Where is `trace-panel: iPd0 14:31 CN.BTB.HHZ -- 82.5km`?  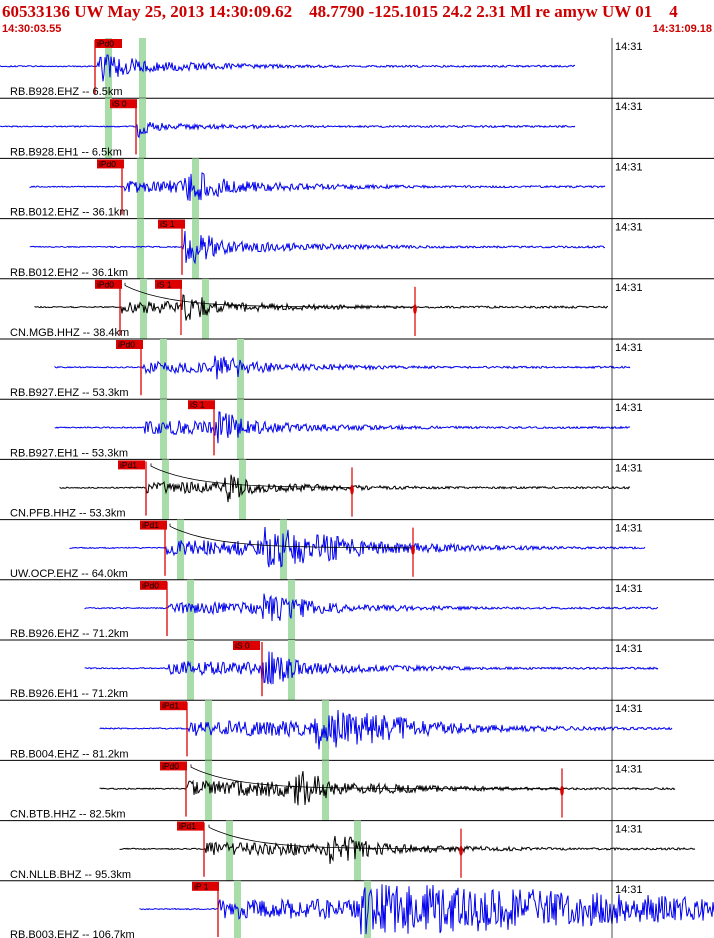
trace-panel: iPd0 14:31 CN.BTB.HHZ -- 82.5km is located at coordinates (357, 791).